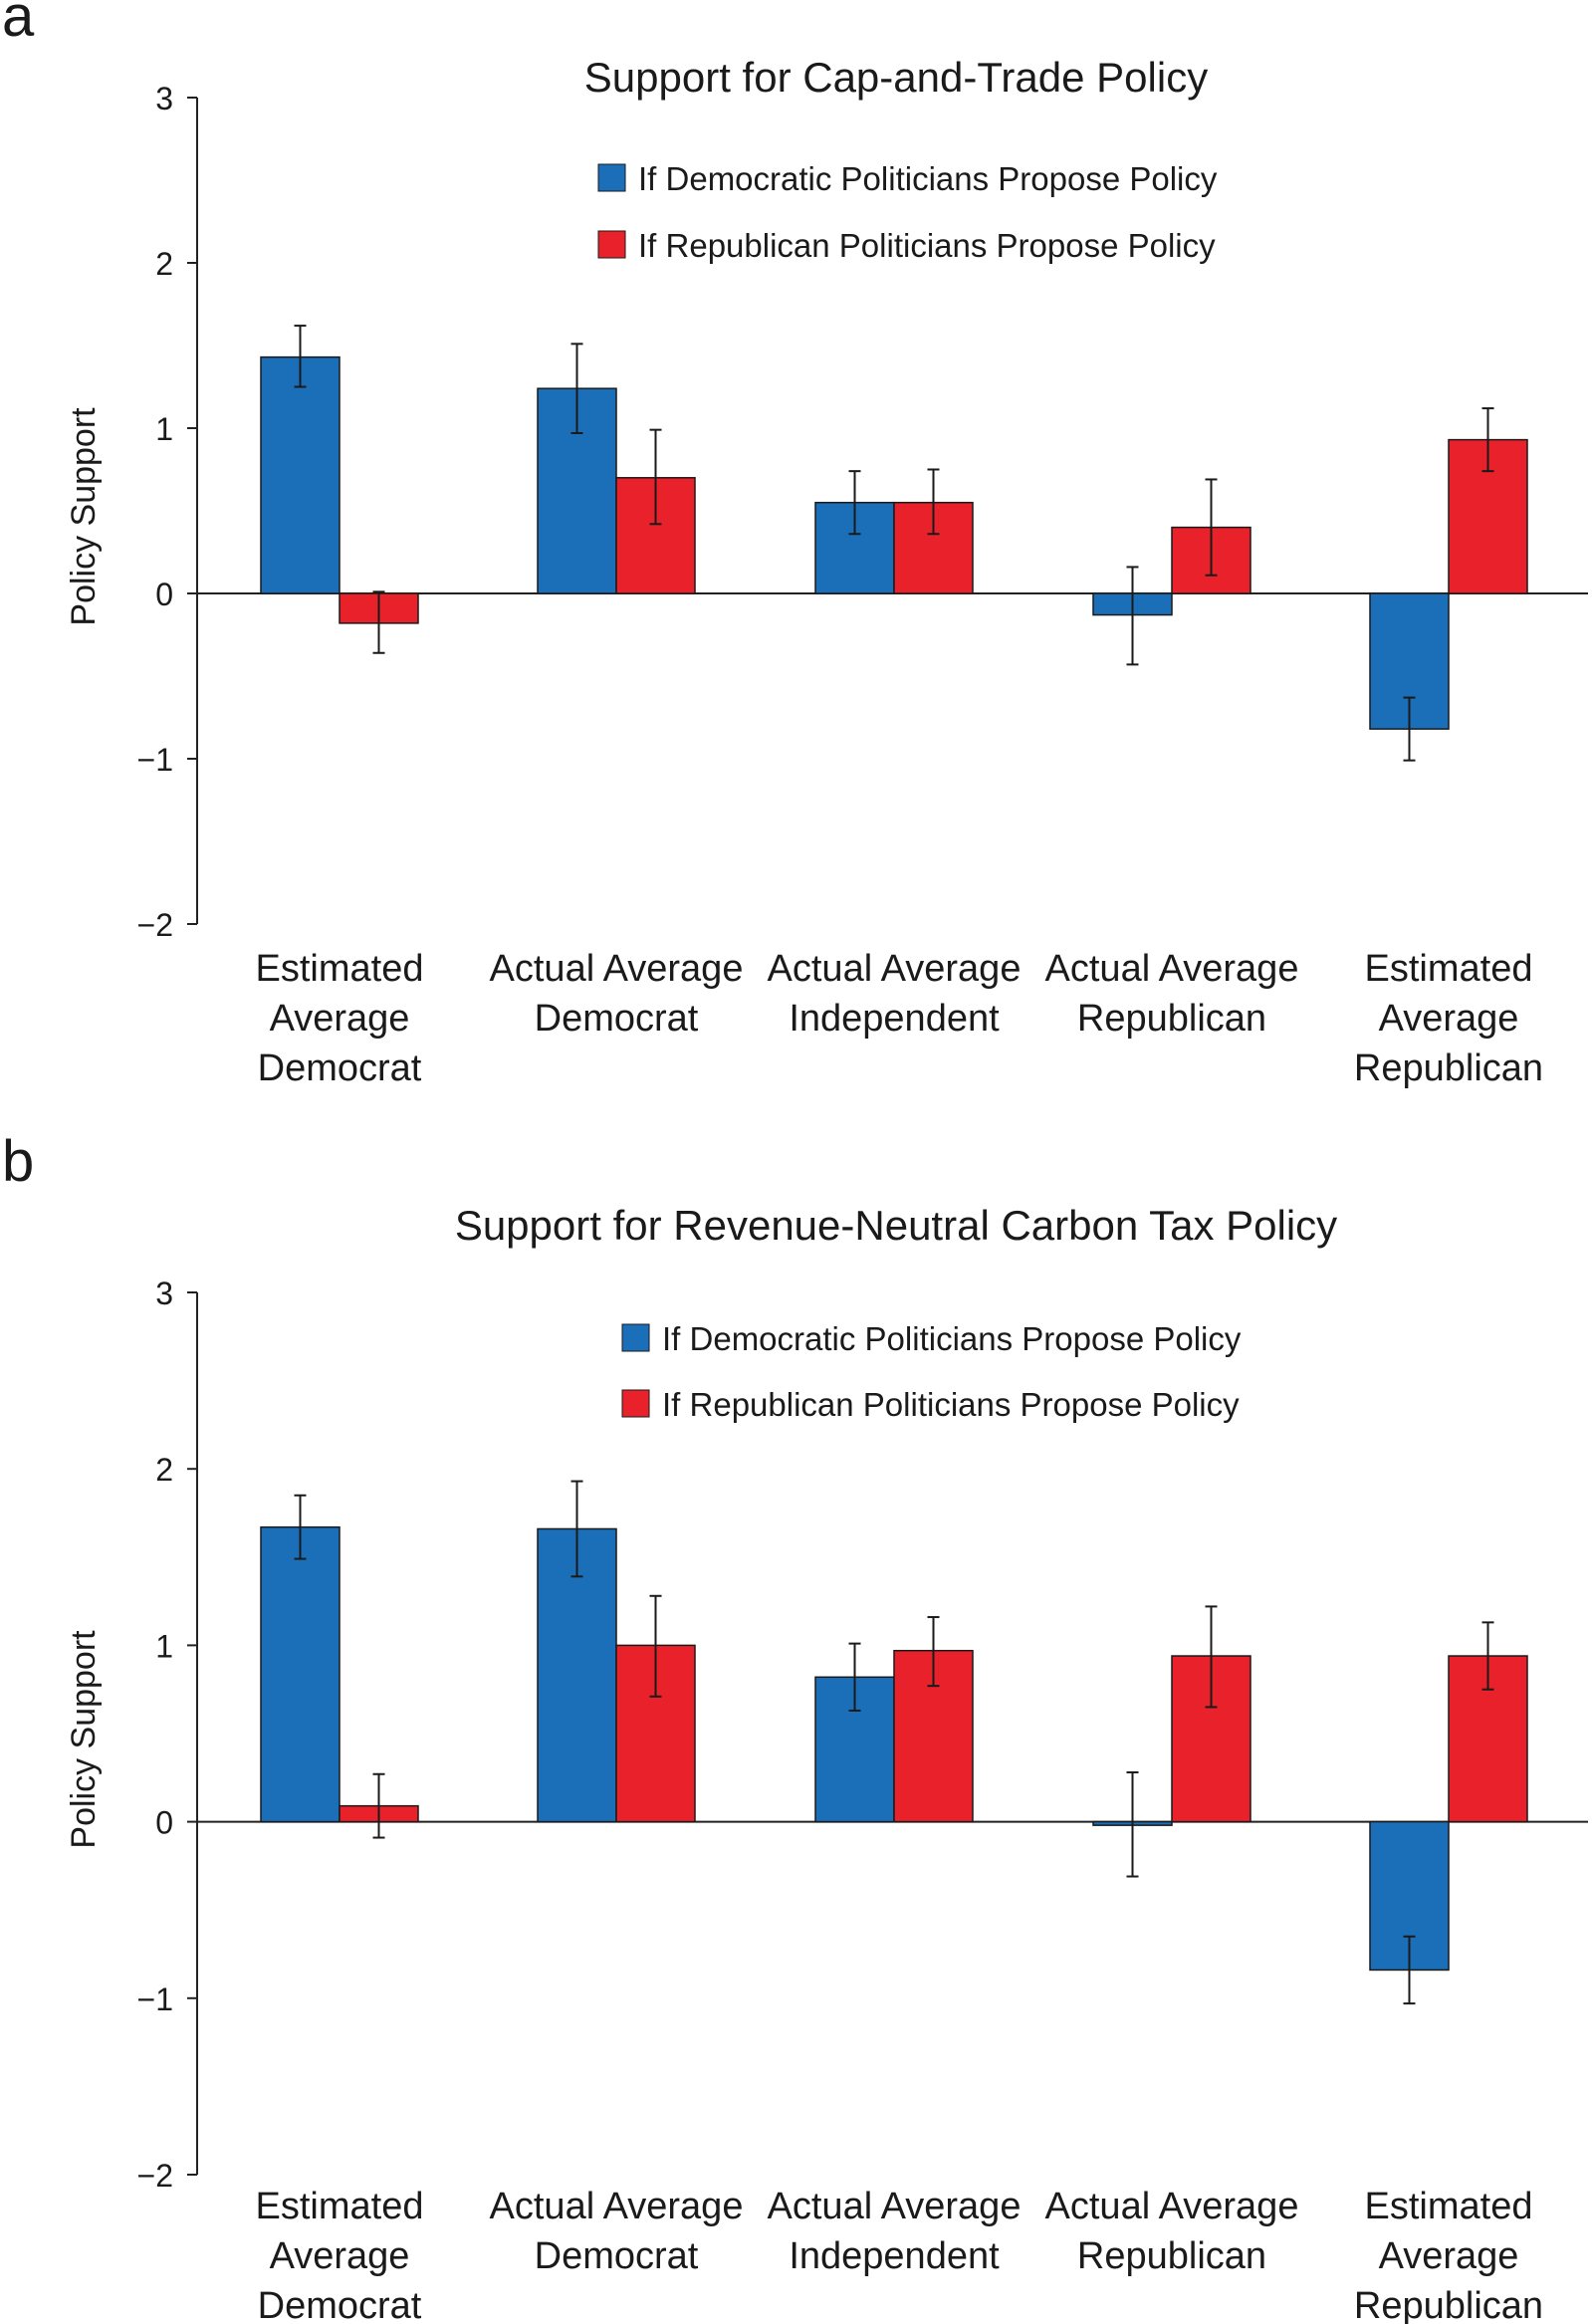 The width and height of the screenshot is (1592, 2324). What do you see at coordinates (18, 24) in the screenshot?
I see `panel-label: a` at bounding box center [18, 24].